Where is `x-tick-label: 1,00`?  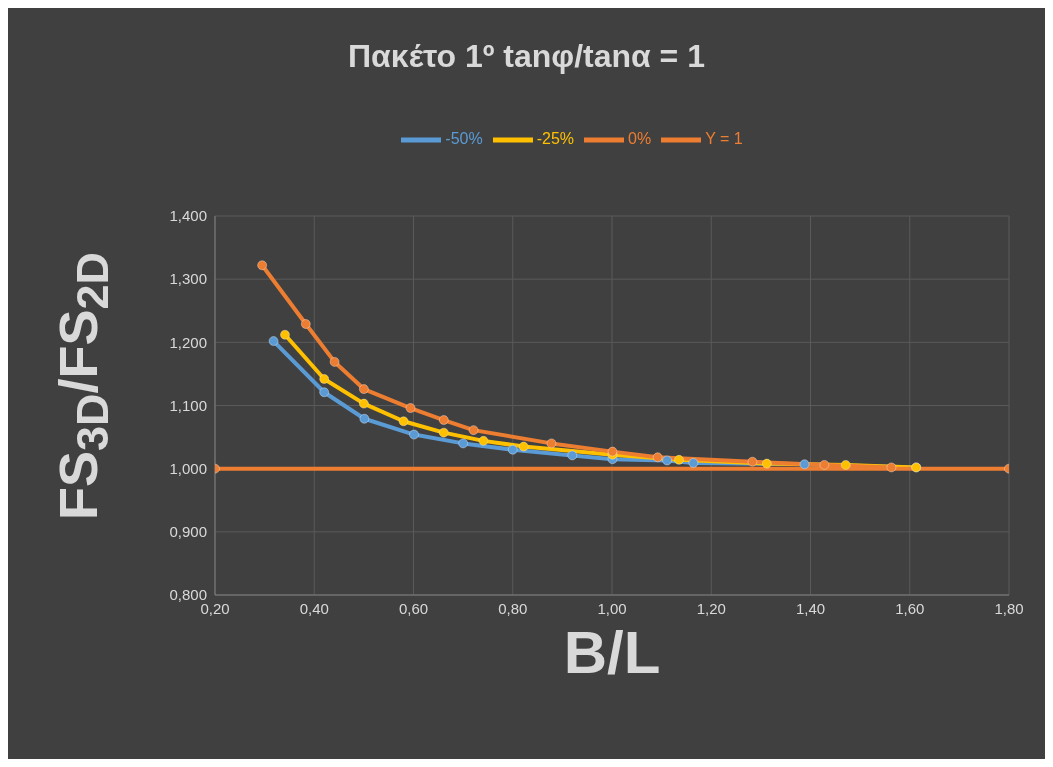
x-tick-label: 1,00 is located at coordinates (612, 608).